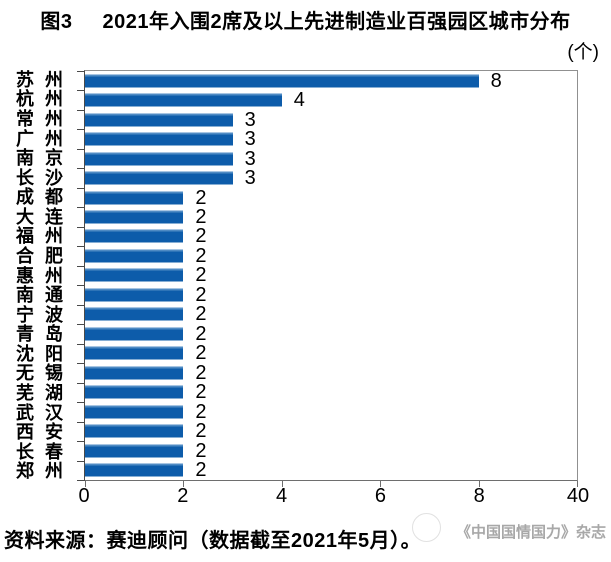 This screenshot has width=611, height=562. Describe the element at coordinates (42, 393) in the screenshot. I see `category-row: 芜湖` at that location.